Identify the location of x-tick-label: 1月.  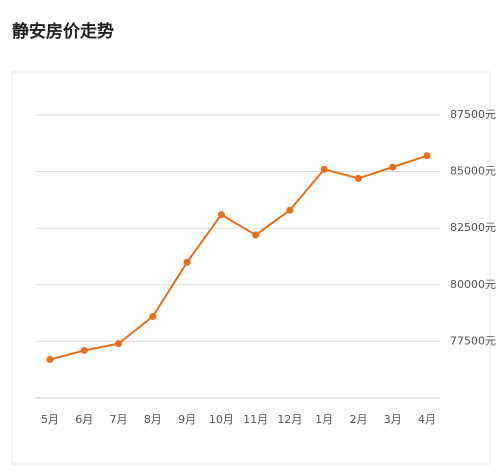
(324, 419).